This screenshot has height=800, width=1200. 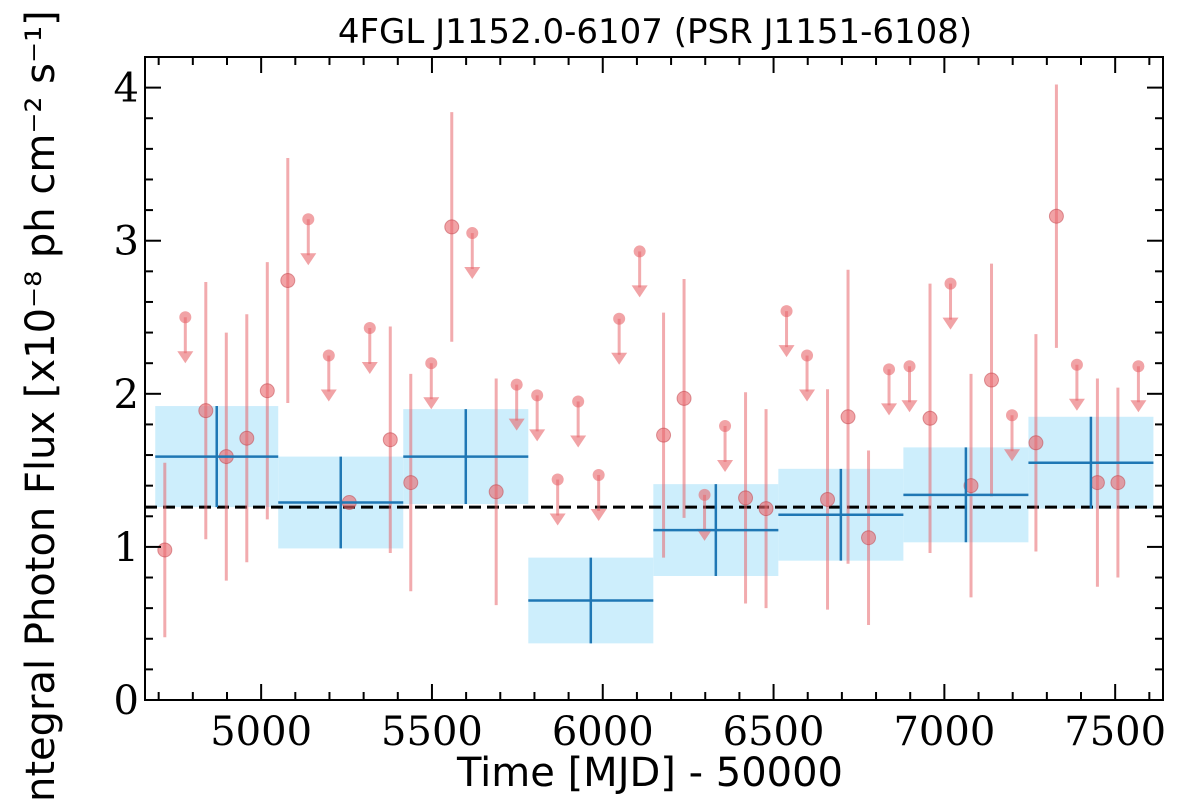 What do you see at coordinates (126, 395) in the screenshot?
I see `y-tick-label-2: 2` at bounding box center [126, 395].